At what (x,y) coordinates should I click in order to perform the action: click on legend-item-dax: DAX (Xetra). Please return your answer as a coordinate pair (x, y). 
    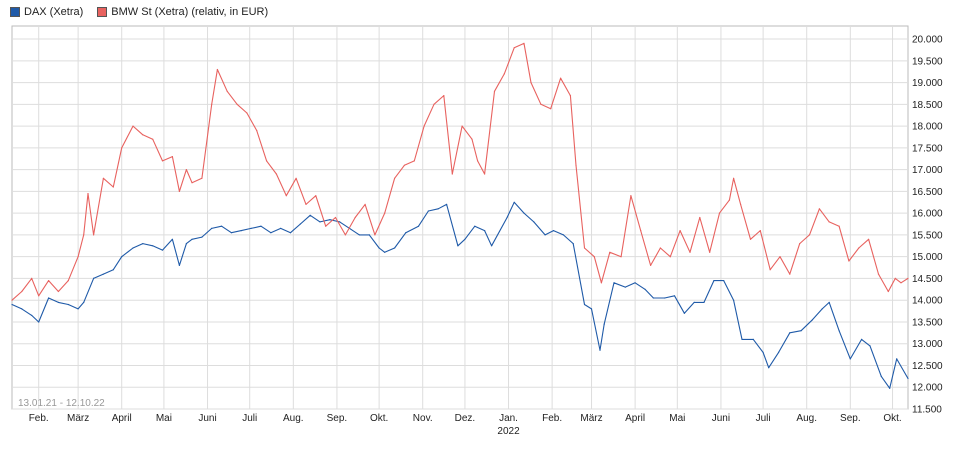
    Looking at the image, I should click on (46, 12).